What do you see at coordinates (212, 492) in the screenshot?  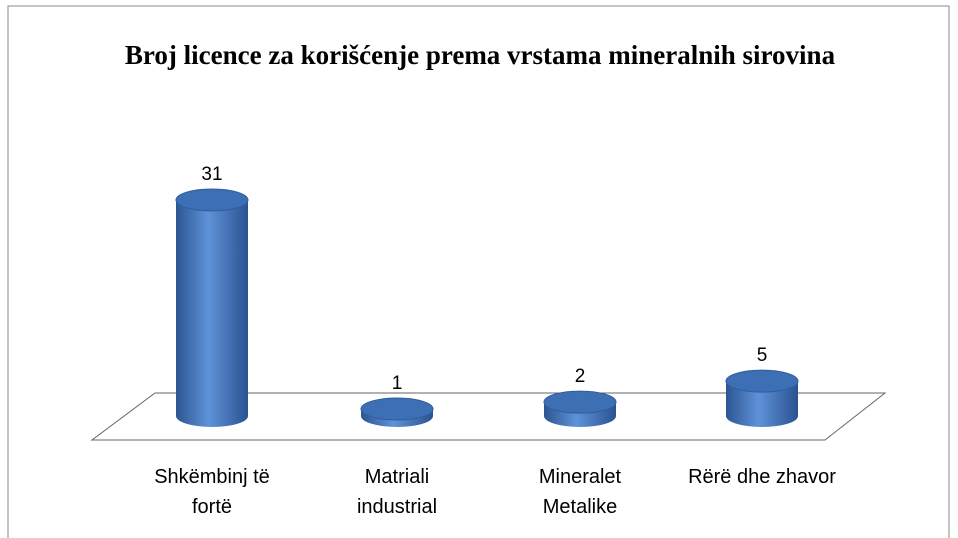 I see `x-tick-label: Shkëmbinj të fortë` at bounding box center [212, 492].